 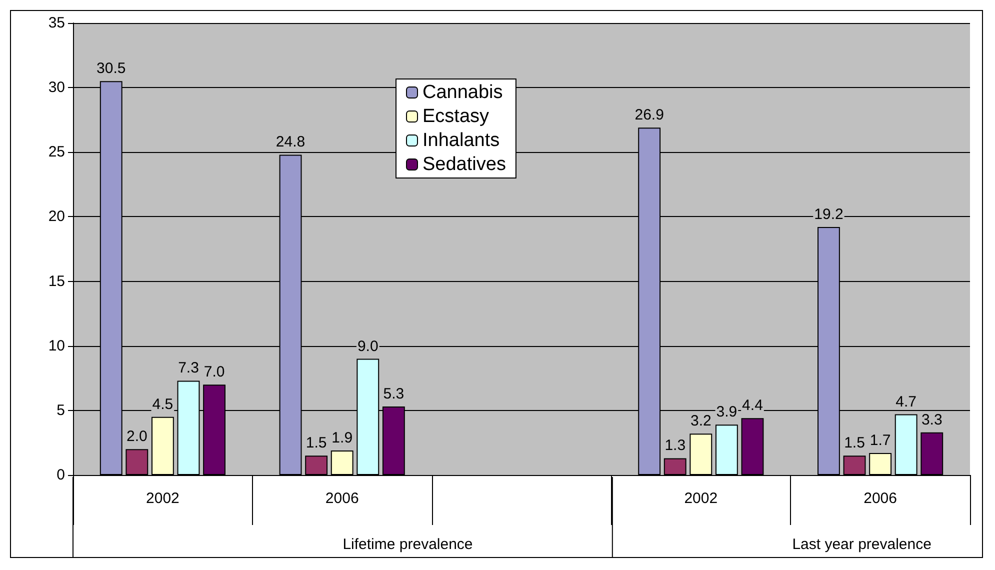 What do you see at coordinates (56, 152) in the screenshot?
I see `y-tick-label: 25` at bounding box center [56, 152].